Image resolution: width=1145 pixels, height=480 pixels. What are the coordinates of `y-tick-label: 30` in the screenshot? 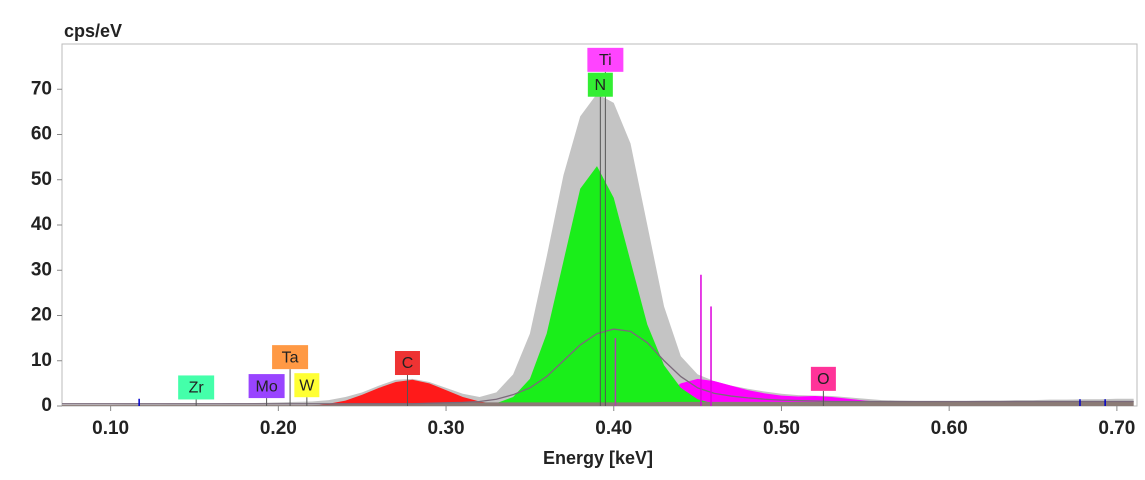 It's located at (41, 269).